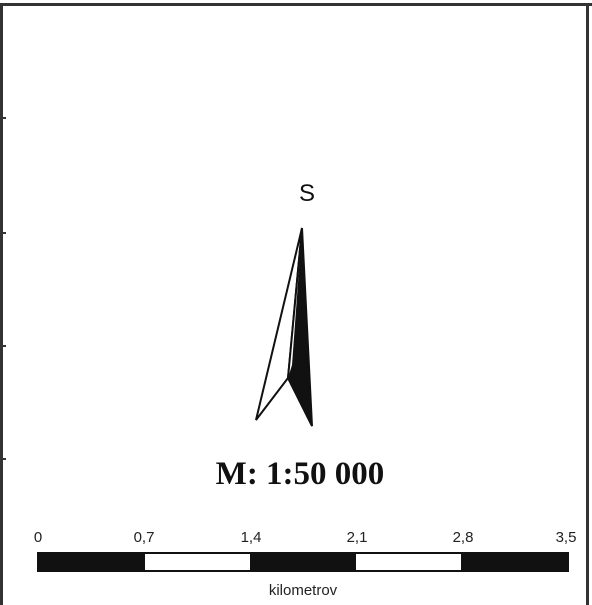  What do you see at coordinates (303, 590) in the screenshot?
I see `scale-bar-unit-label: kilometrov` at bounding box center [303, 590].